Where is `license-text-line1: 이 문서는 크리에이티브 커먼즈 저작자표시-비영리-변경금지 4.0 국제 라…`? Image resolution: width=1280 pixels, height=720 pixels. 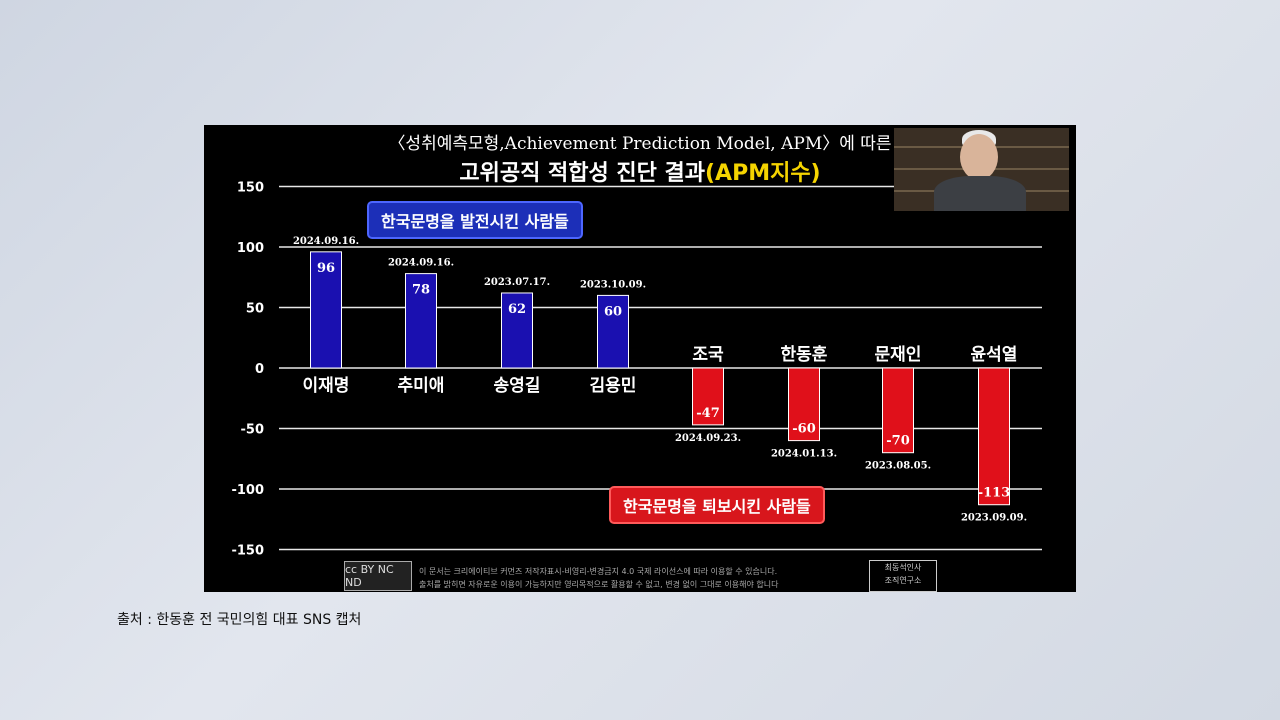 license-text-line1: 이 문서는 크리에이티브 커먼즈 저작자표시-비영리-변경금지 4.0 국제 라… is located at coordinates (598, 571).